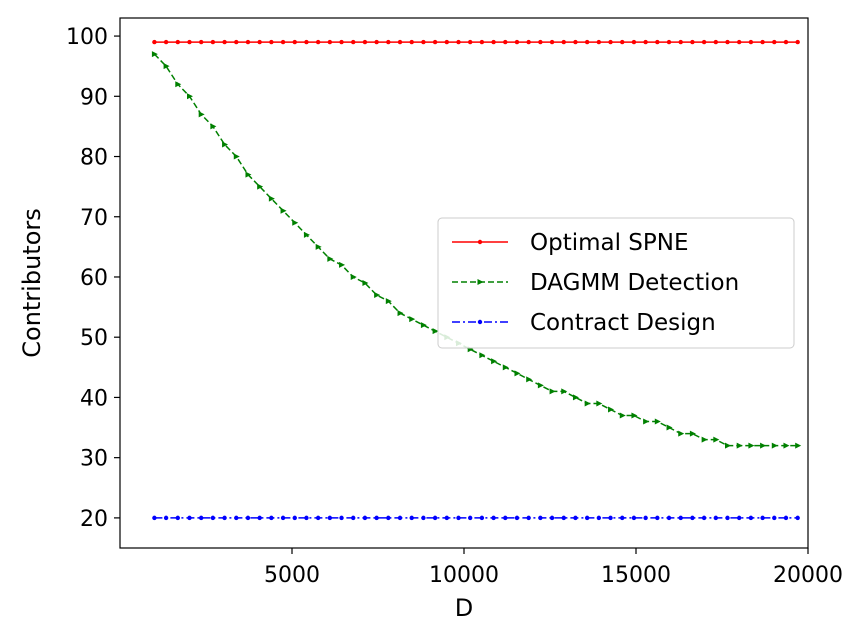  Describe the element at coordinates (636, 575) in the screenshot. I see `x-tick-label: 15000` at that location.